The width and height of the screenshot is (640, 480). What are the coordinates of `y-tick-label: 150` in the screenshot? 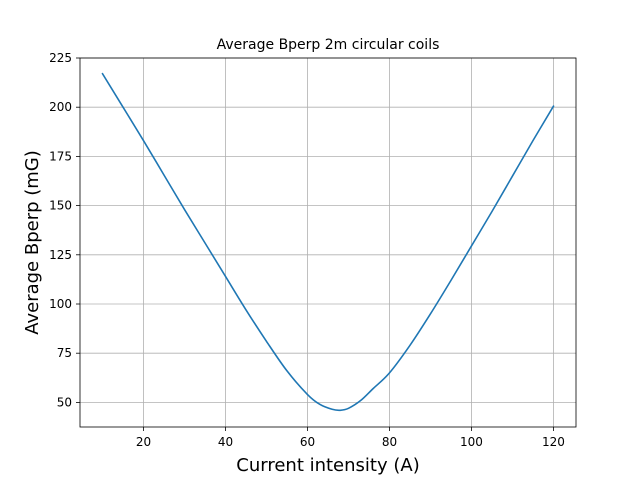 It's located at (60, 206).